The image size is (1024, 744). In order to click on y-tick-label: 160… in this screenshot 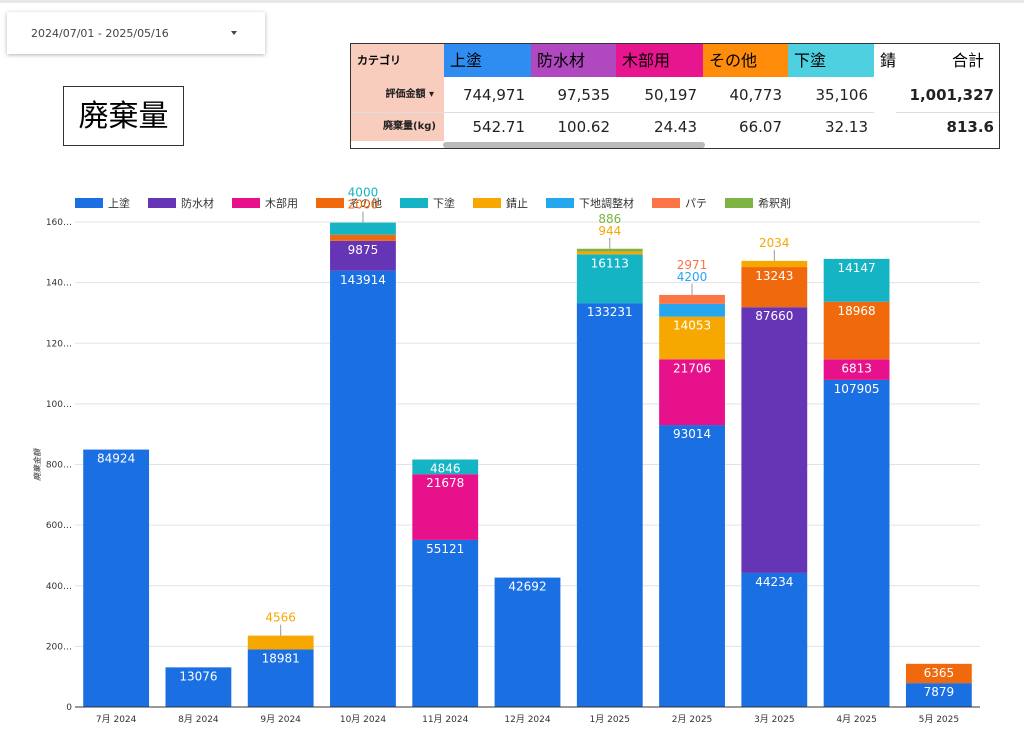, I will do `click(59, 223)`.